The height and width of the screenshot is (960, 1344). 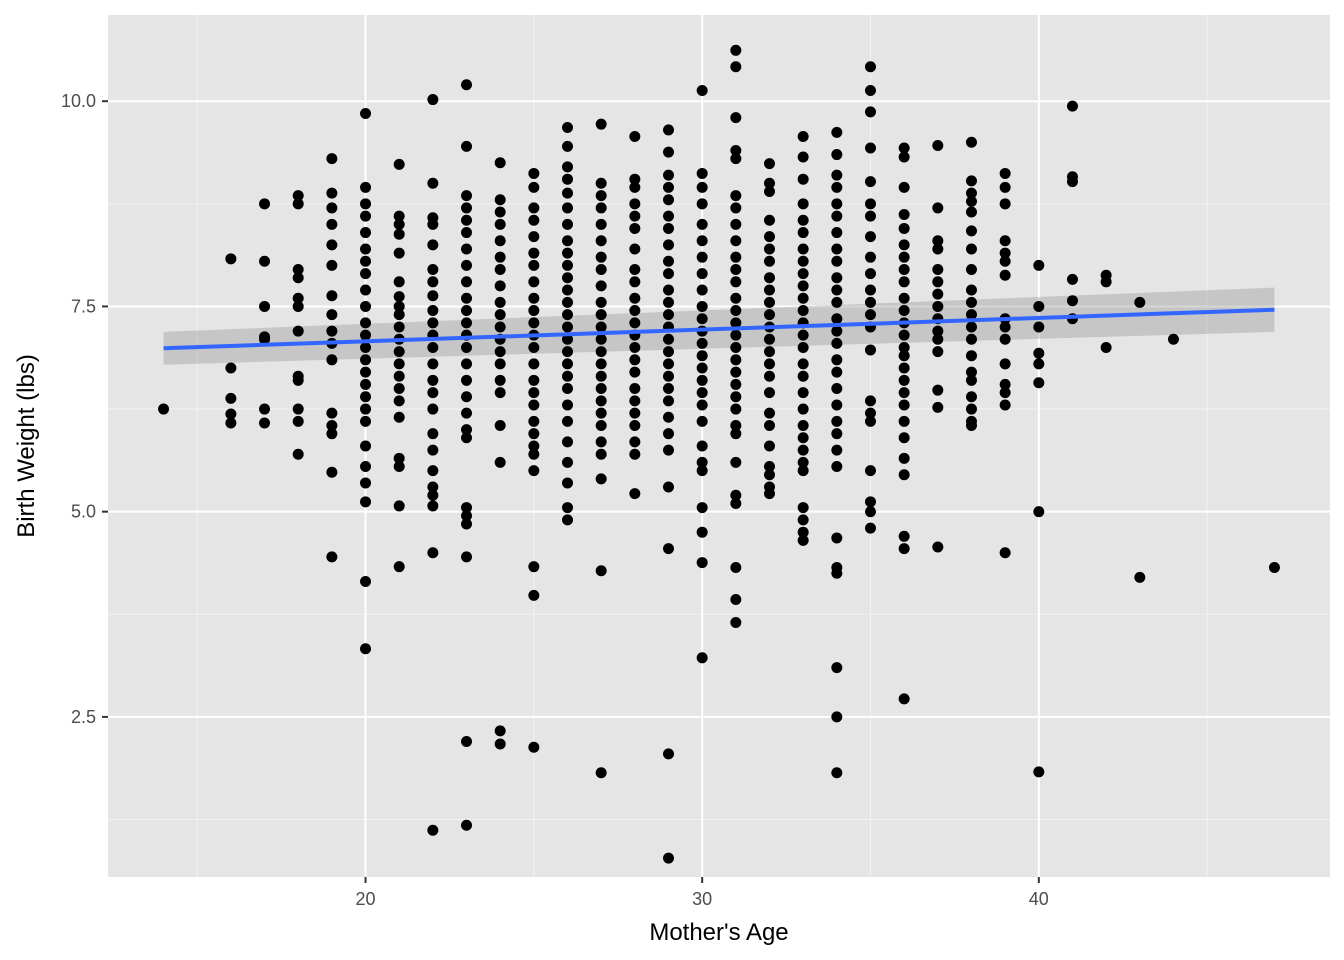 I want to click on x-tick-label: 20, so click(x=366, y=899).